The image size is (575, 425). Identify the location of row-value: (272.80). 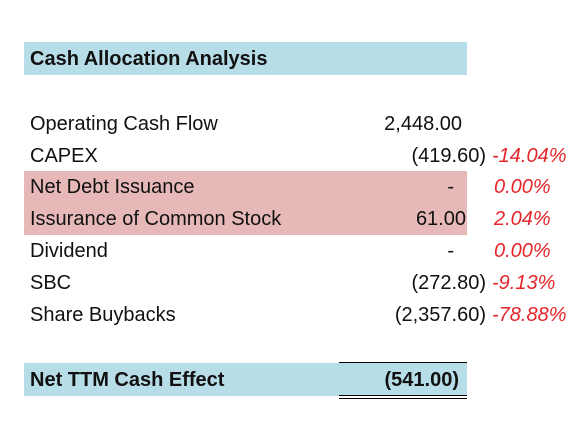
(449, 283).